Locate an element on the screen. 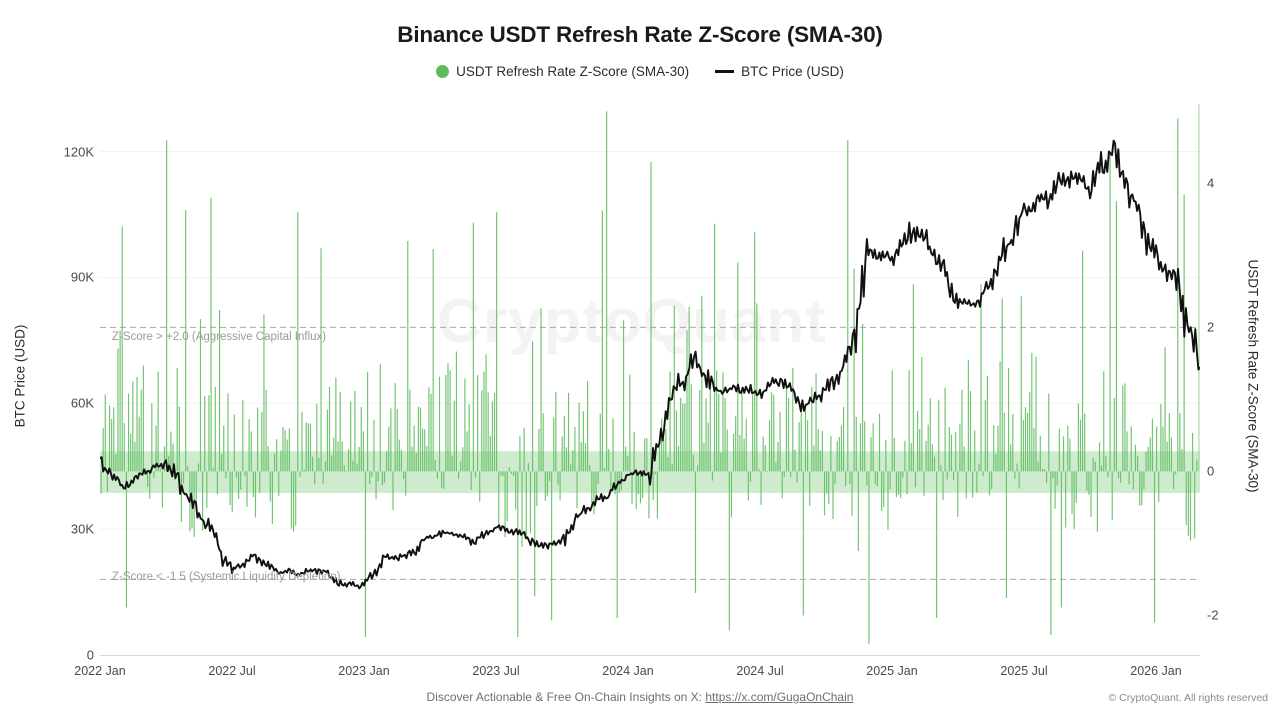  right-axis-tick-4: 4 is located at coordinates (1211, 183).